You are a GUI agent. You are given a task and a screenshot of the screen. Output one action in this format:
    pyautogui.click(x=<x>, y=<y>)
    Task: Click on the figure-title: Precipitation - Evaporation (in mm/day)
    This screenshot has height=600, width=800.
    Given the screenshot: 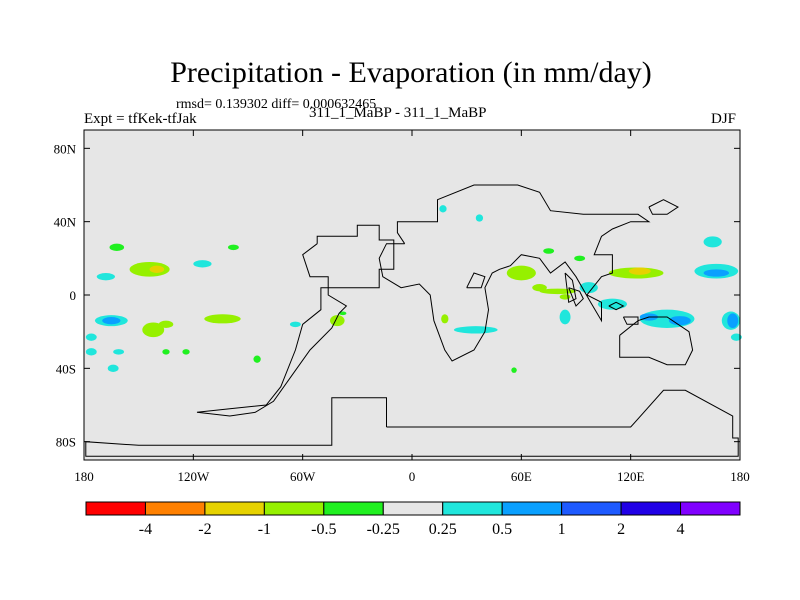 What is the action you would take?
    pyautogui.click(x=411, y=72)
    